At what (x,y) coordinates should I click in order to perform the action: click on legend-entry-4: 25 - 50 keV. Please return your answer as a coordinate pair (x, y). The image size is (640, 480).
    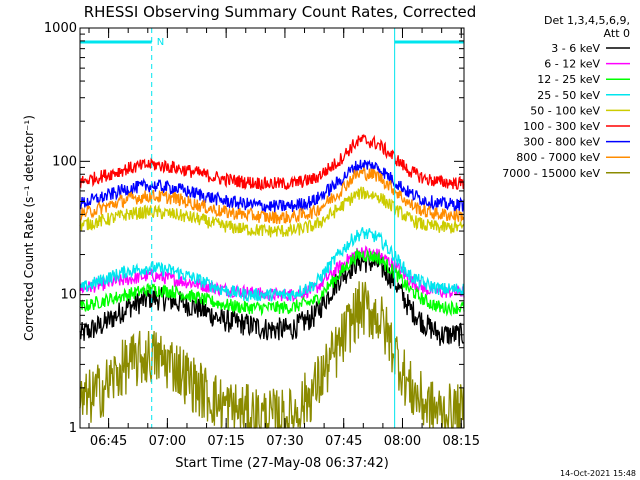
    Looking at the image, I should click on (568, 95).